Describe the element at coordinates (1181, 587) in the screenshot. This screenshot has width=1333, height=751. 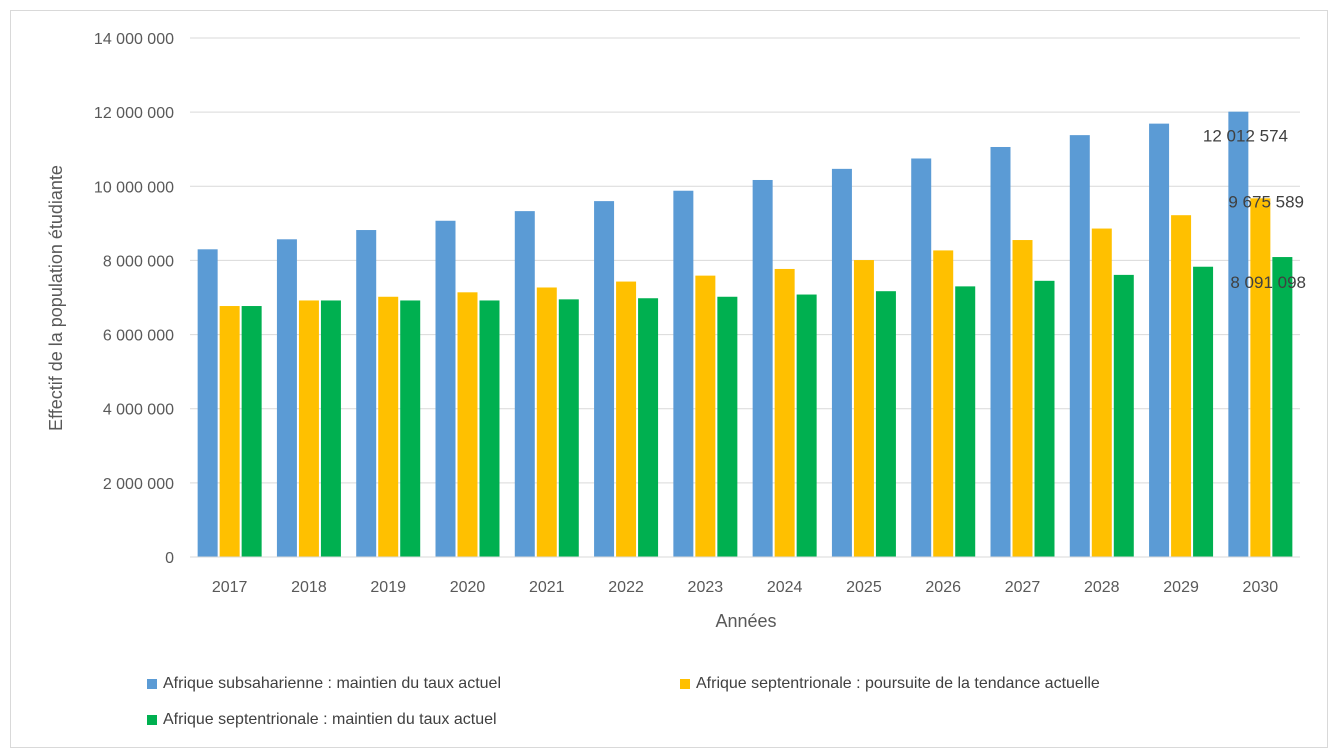
I see `x-tick-label: 2029` at that location.